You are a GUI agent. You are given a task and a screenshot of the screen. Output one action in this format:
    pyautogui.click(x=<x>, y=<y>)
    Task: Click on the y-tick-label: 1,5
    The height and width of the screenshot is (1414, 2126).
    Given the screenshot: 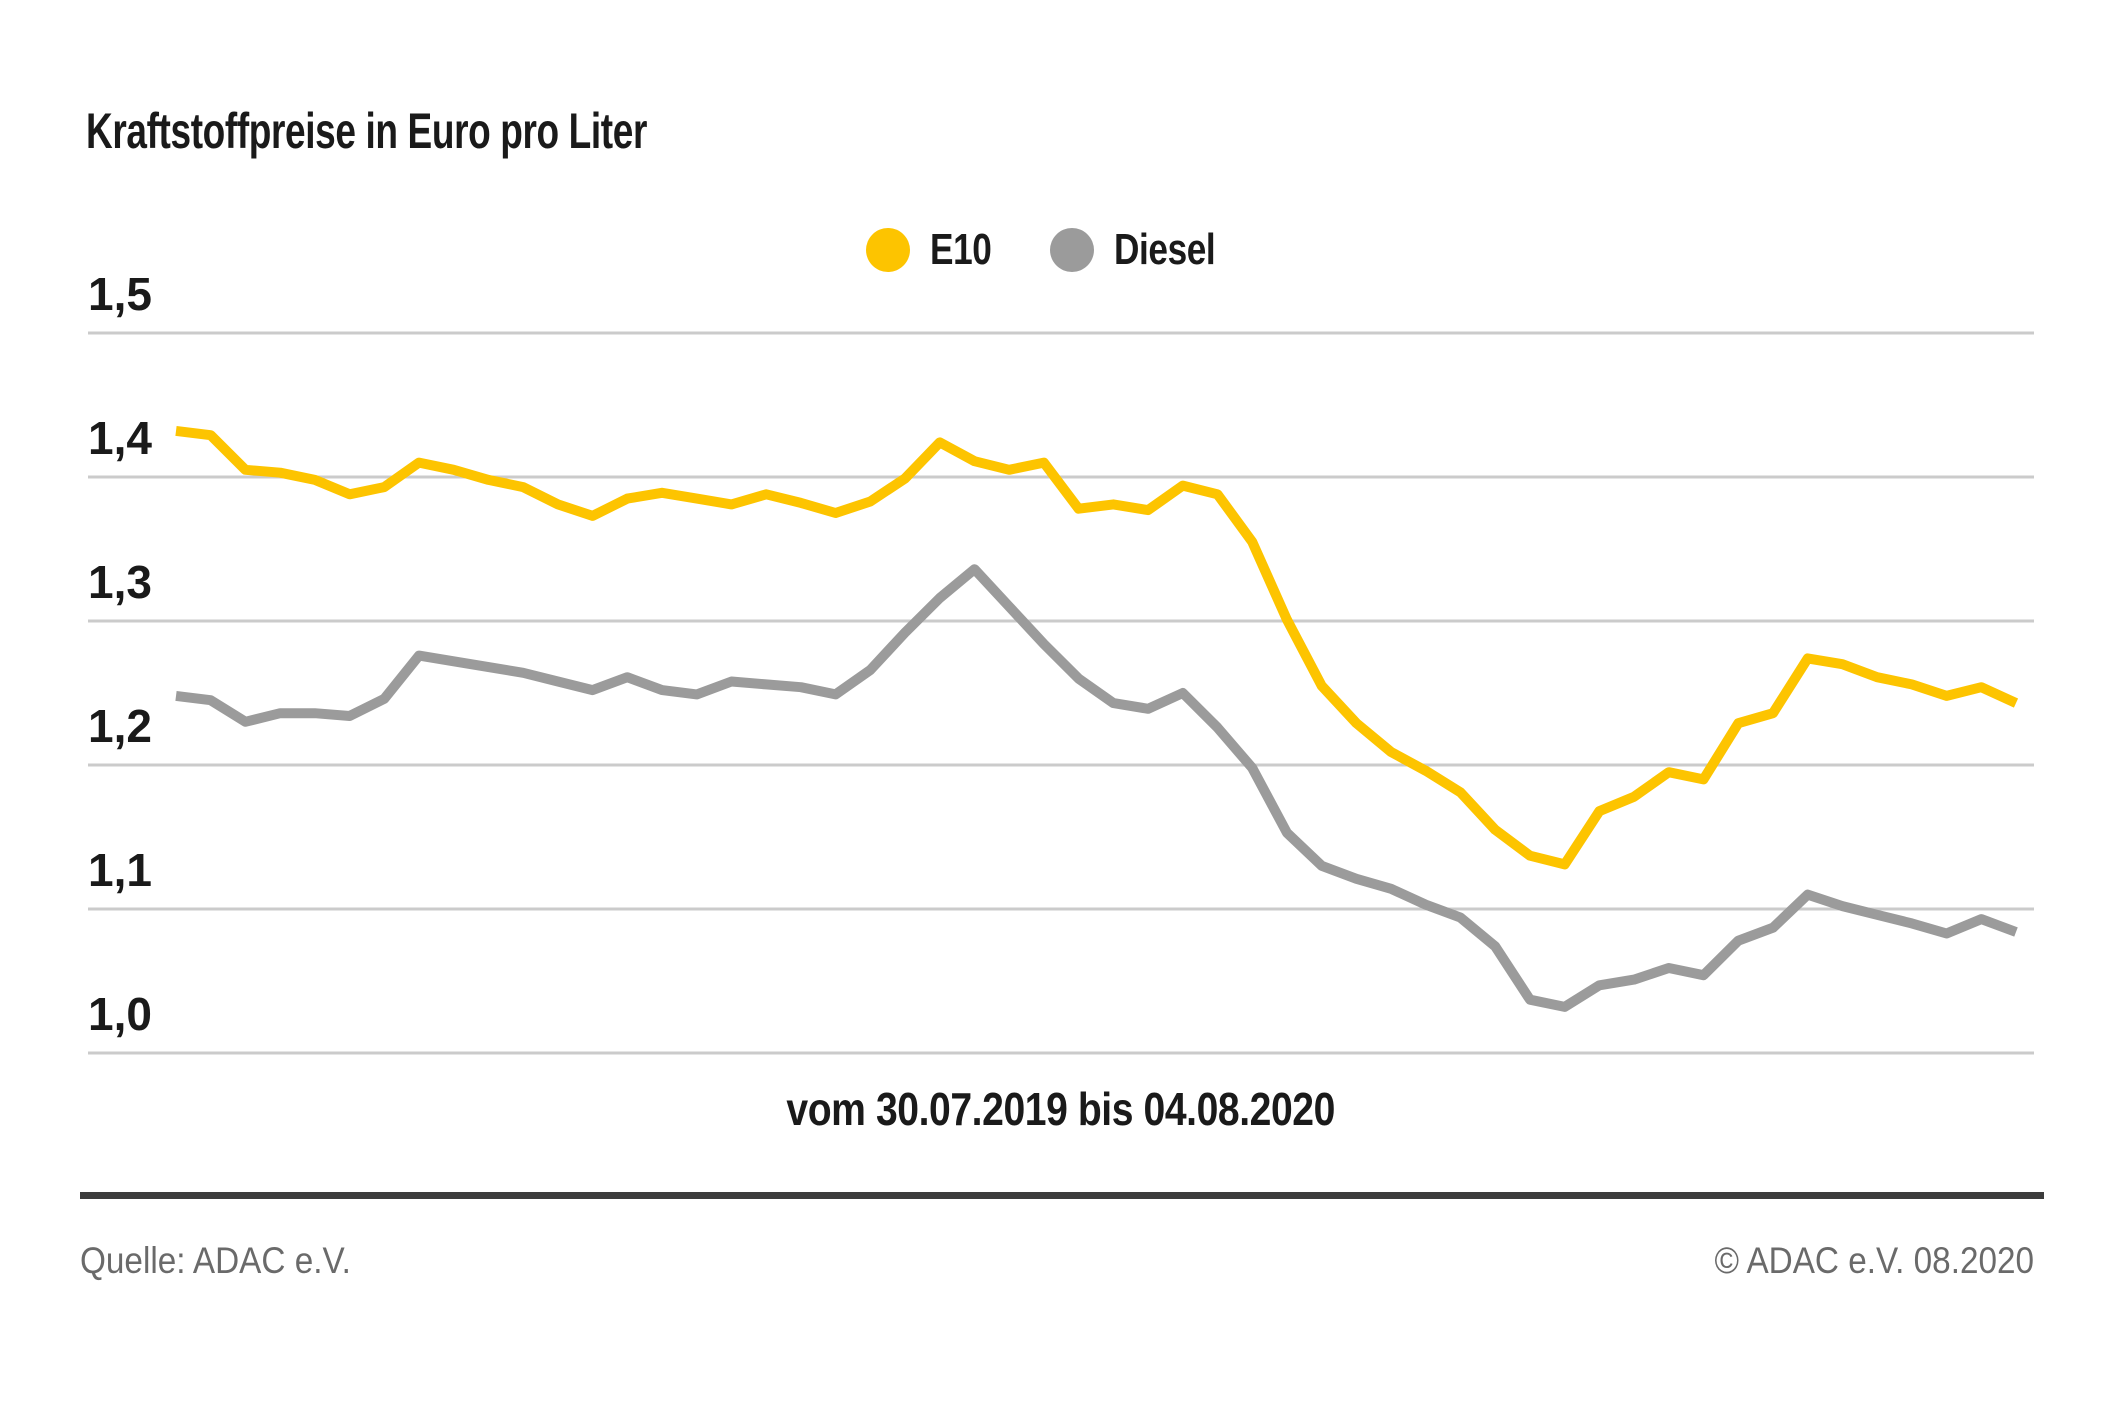 What is the action you would take?
    pyautogui.click(x=120, y=294)
    